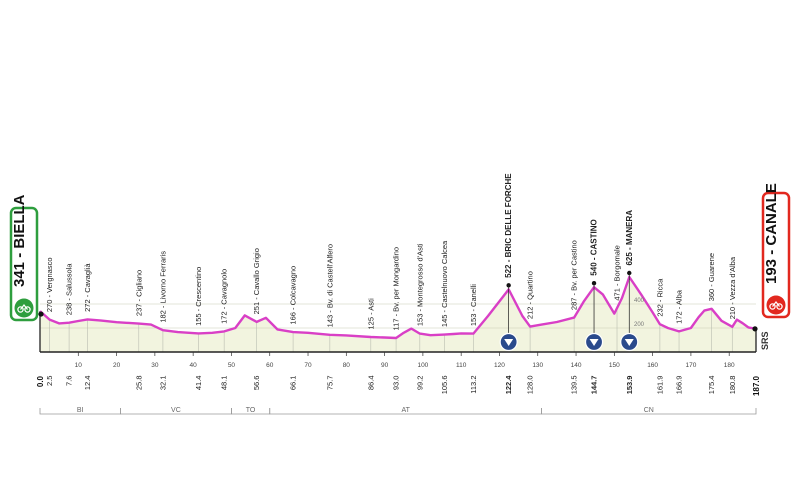 Image resolution: width=800 pixels, height=489 pixels. What do you see at coordinates (755, 329) in the screenshot?
I see `finish-dot` at bounding box center [755, 329].